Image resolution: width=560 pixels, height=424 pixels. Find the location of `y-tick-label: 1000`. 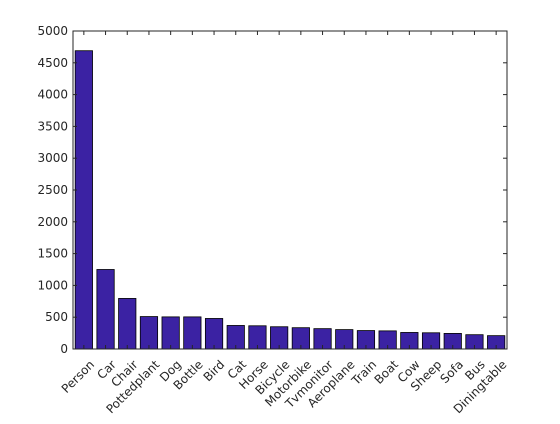

y-tick-label: 1000 is located at coordinates (52, 285).